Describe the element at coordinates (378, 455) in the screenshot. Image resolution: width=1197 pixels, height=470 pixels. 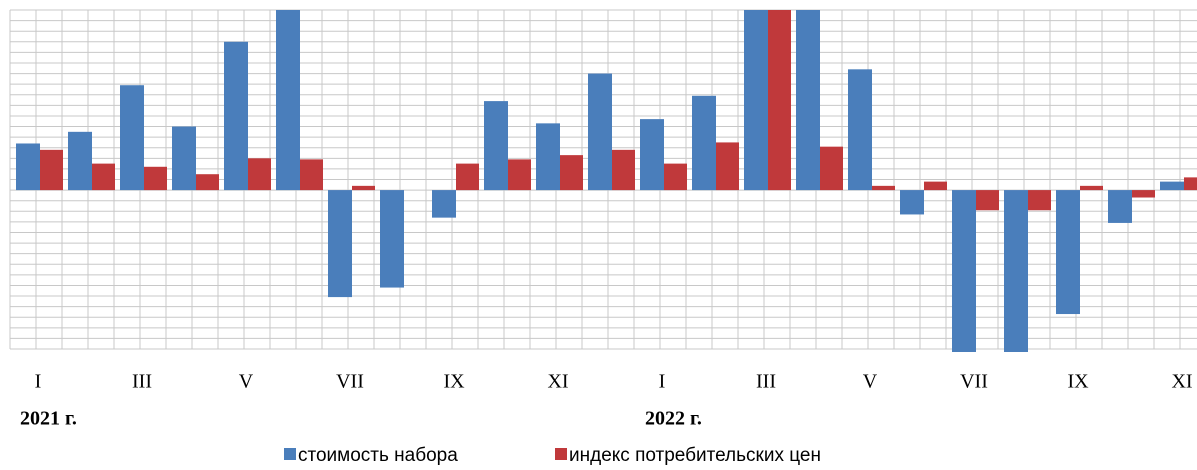
I see `legend-label: стоимость набора` at that location.